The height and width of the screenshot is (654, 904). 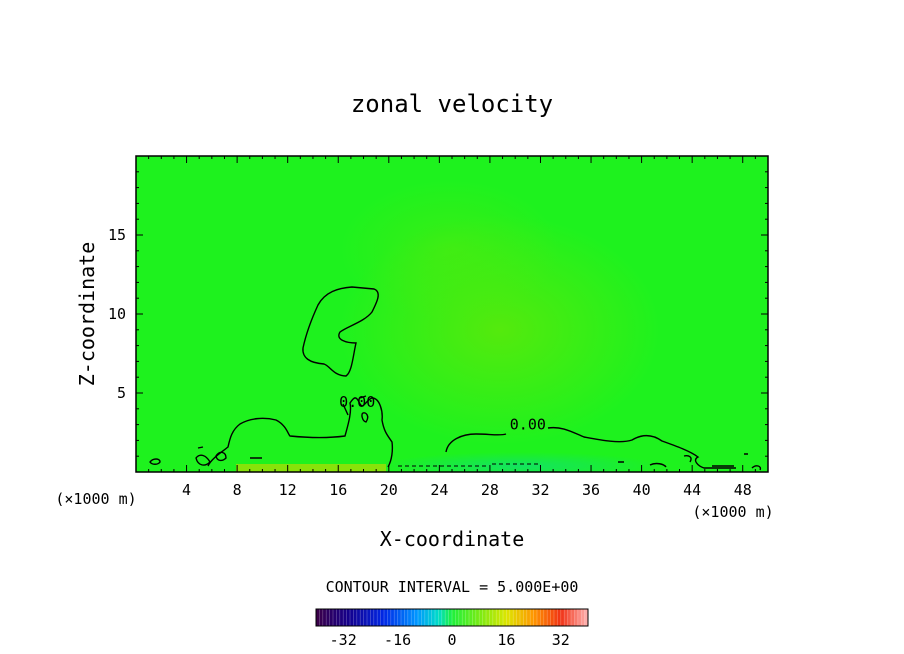 I want to click on x-tick-label: 48, so click(x=743, y=490).